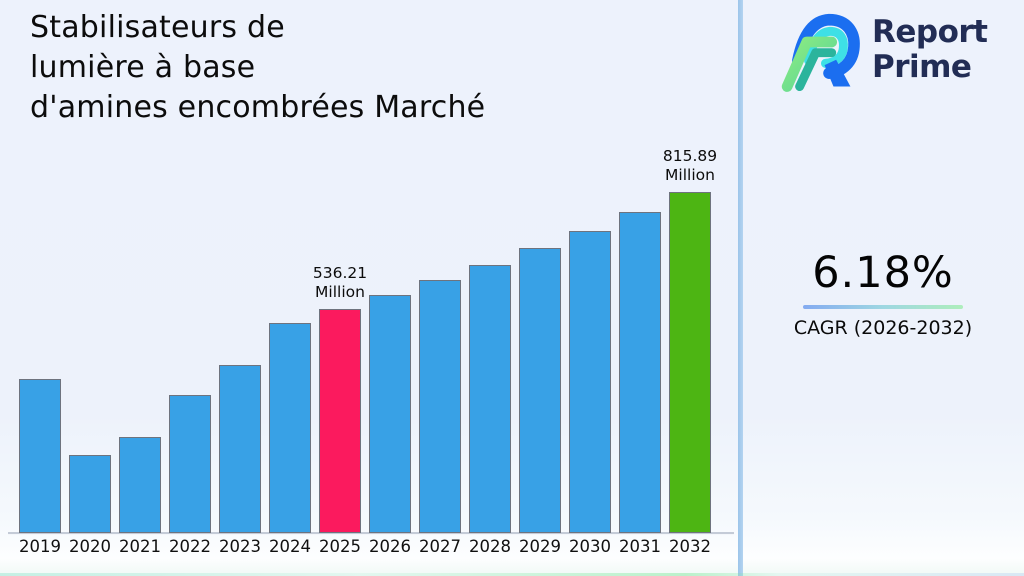  Describe the element at coordinates (440, 406) in the screenshot. I see `bar-2027` at that location.